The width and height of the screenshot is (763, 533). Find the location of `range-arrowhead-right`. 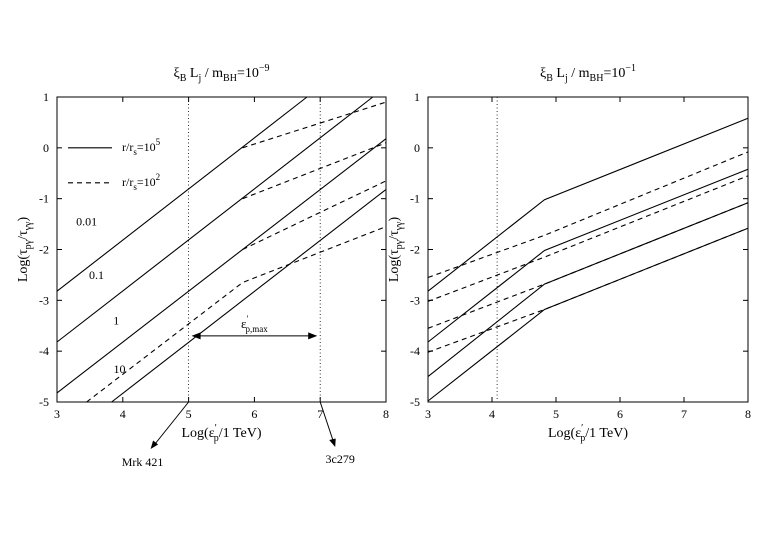

range-arrowhead-right is located at coordinates (313, 336).